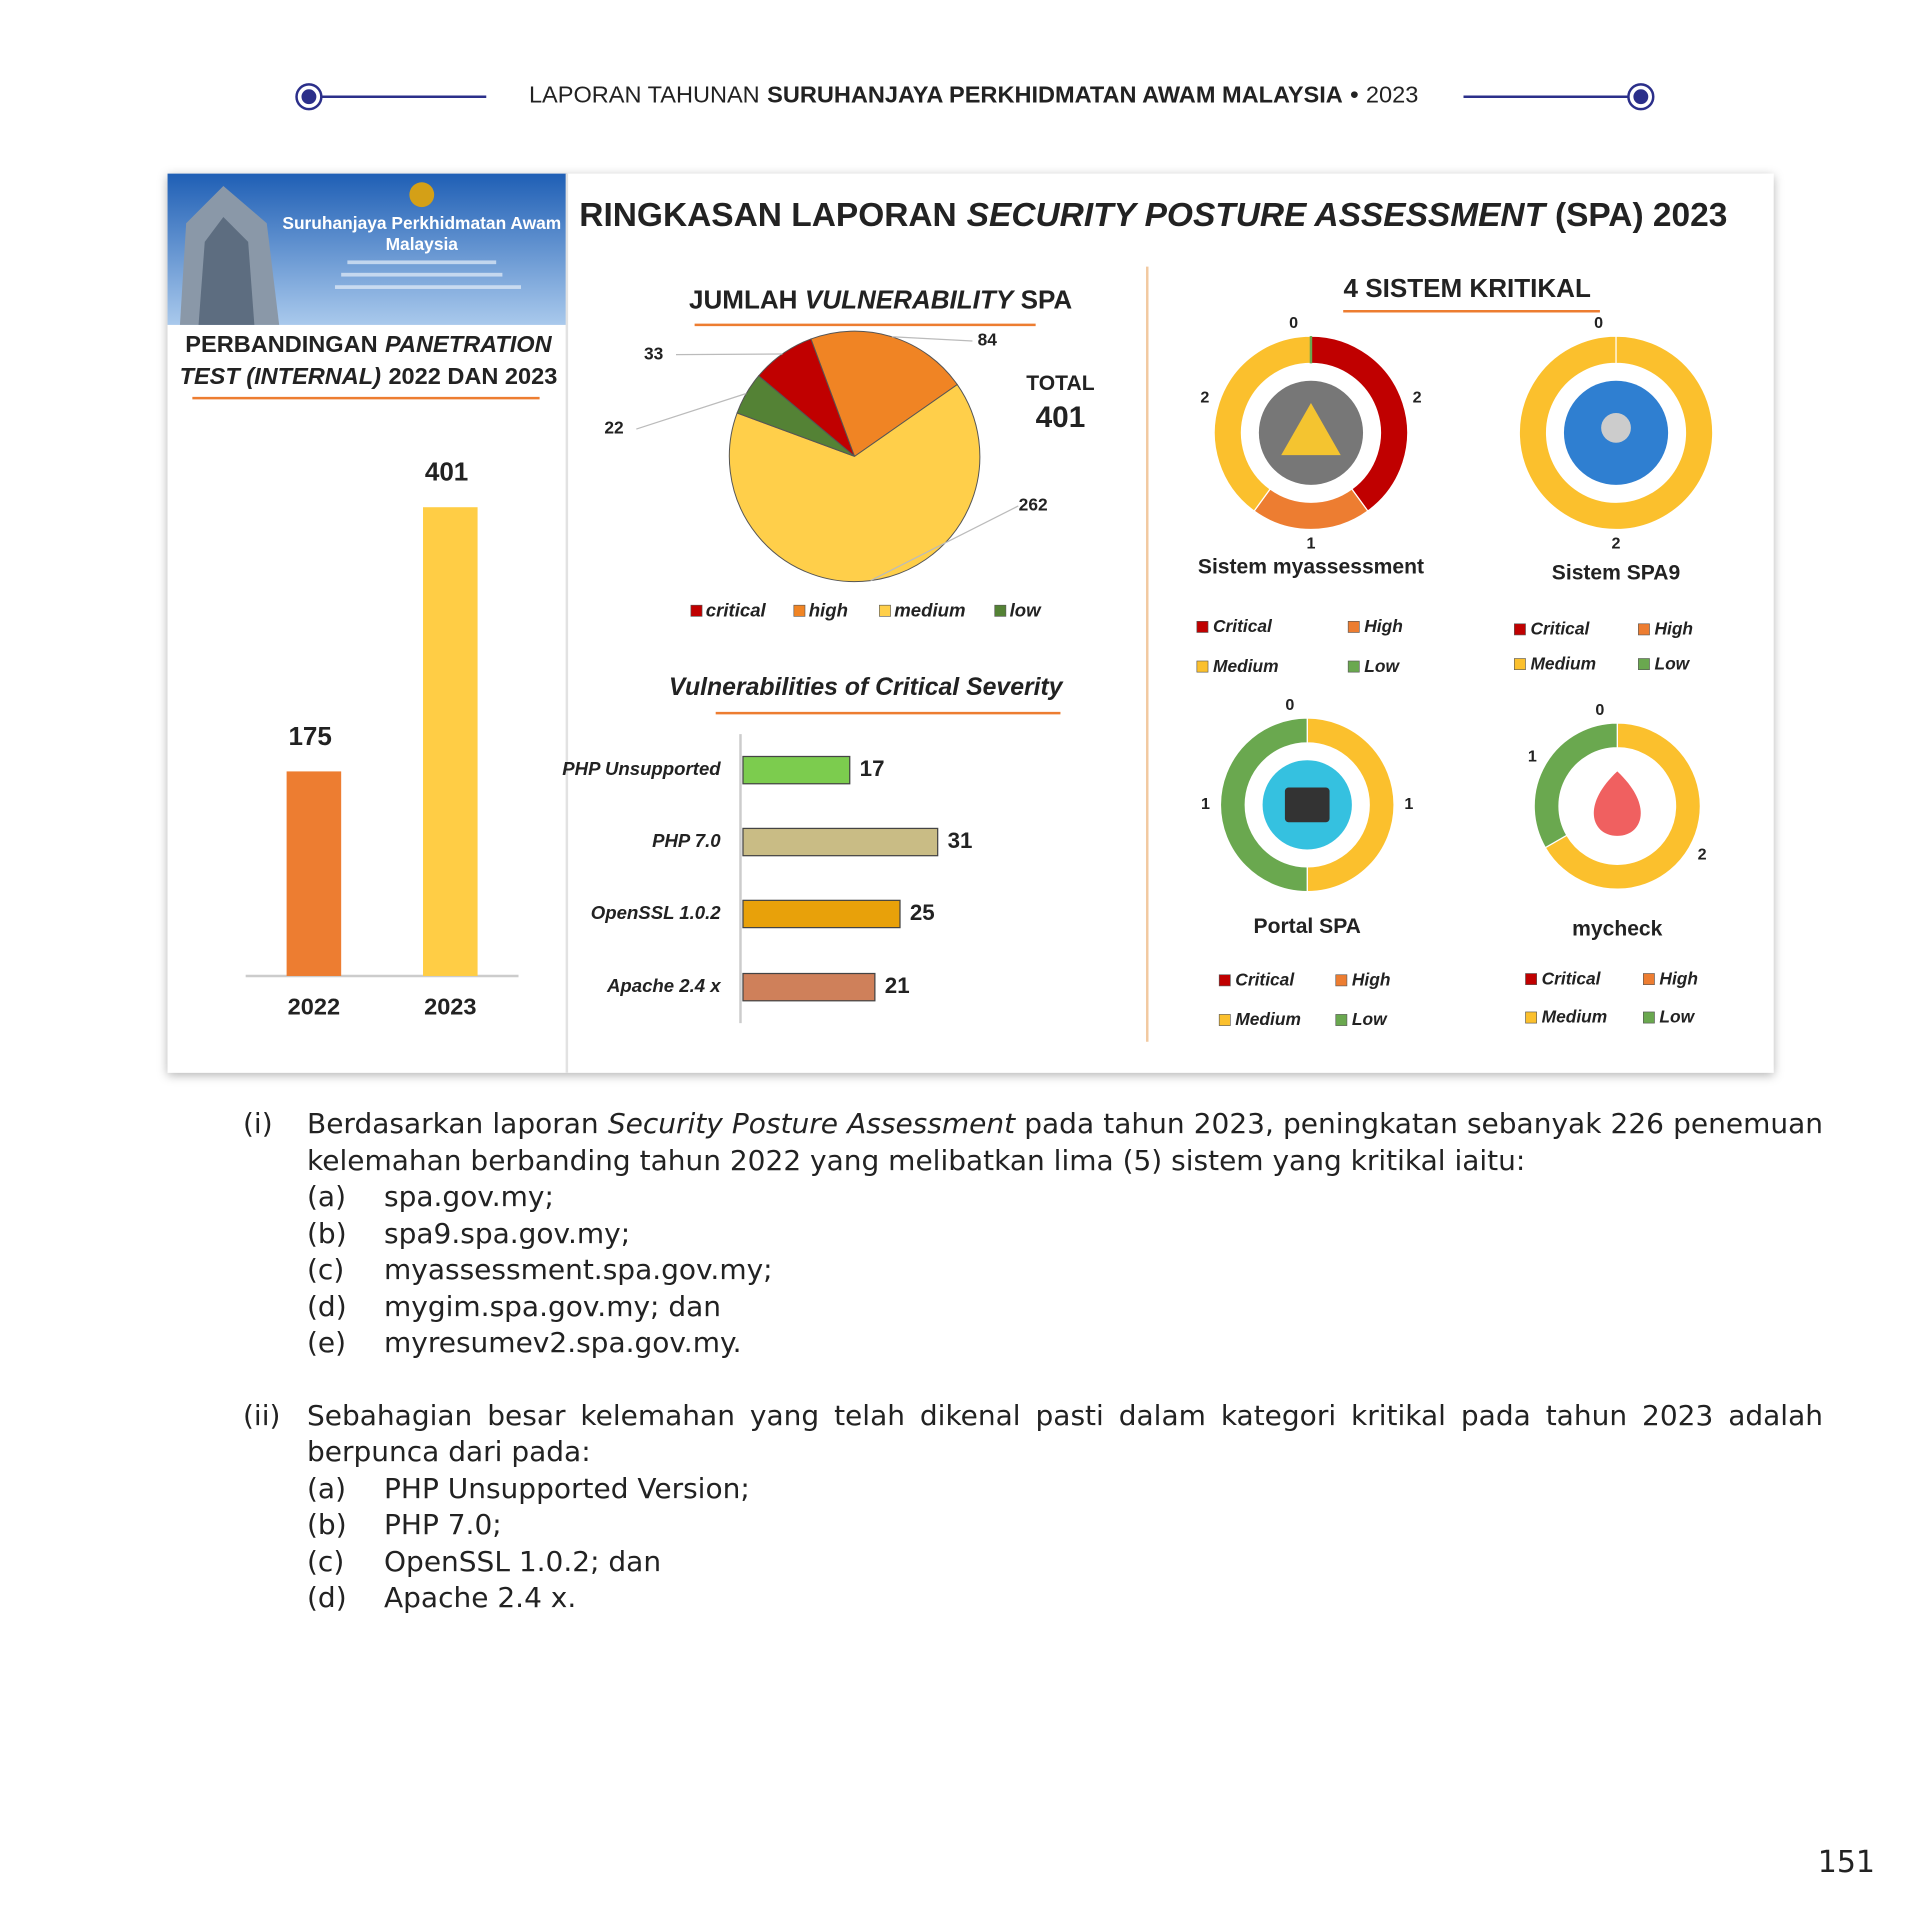 The height and width of the screenshot is (1920, 1920). I want to click on title-part: PANETRATION, so click(469, 344).